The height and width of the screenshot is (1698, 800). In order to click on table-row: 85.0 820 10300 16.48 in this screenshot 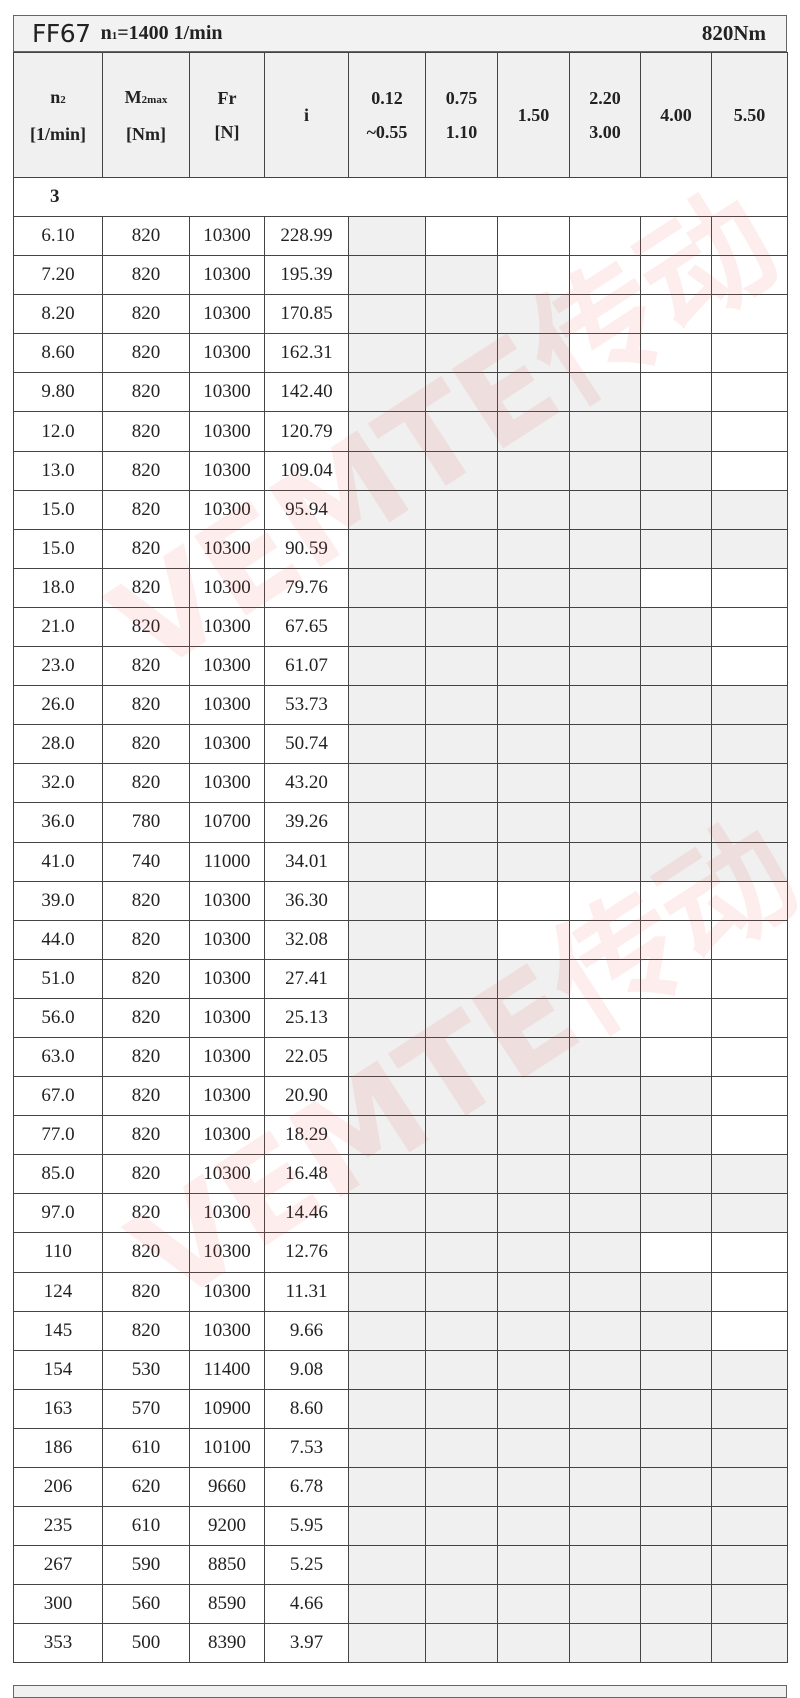, I will do `click(400, 1174)`.